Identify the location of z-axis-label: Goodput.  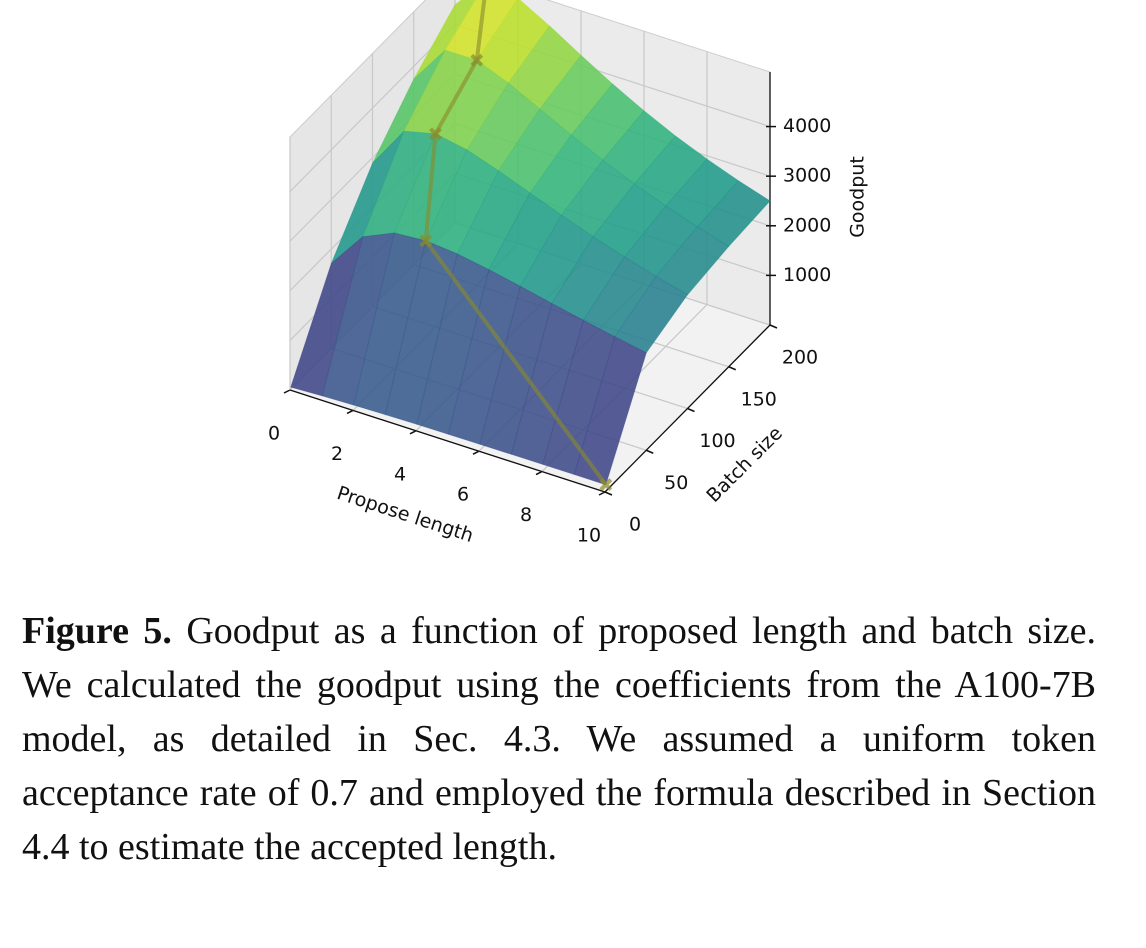
(858, 197).